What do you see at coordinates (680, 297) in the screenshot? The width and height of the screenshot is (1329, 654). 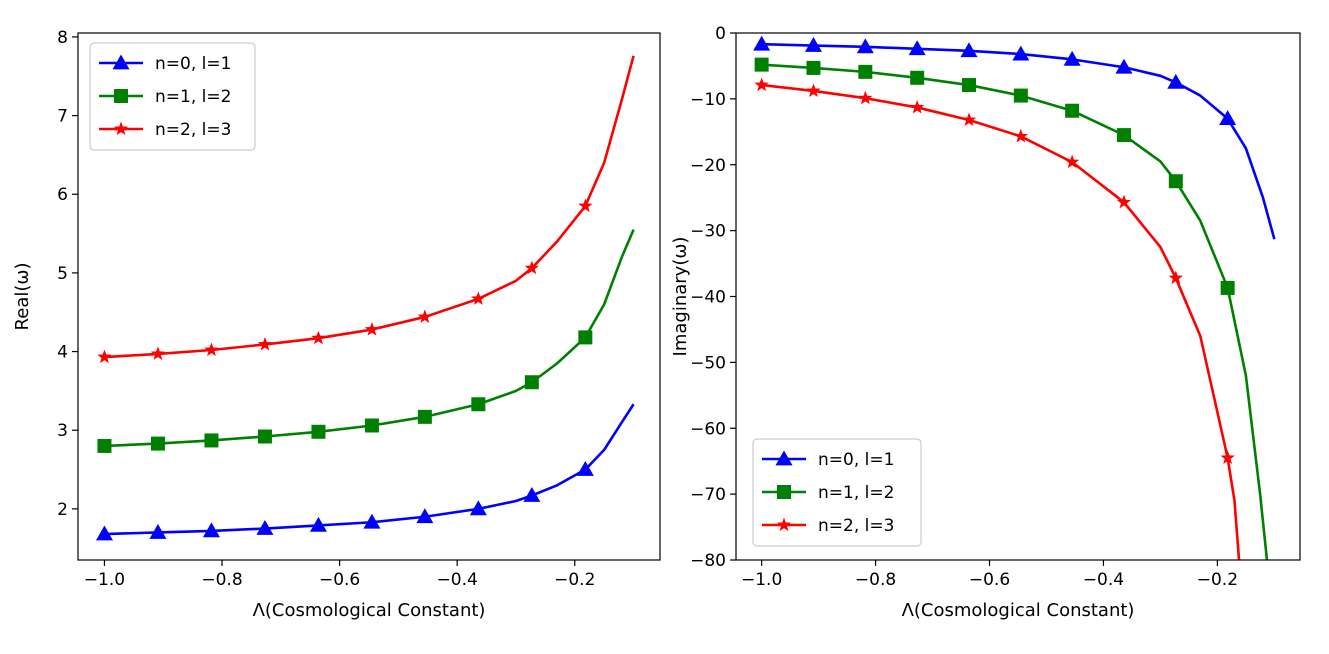 I see `y-axis-label: Imaginary(ω)` at bounding box center [680, 297].